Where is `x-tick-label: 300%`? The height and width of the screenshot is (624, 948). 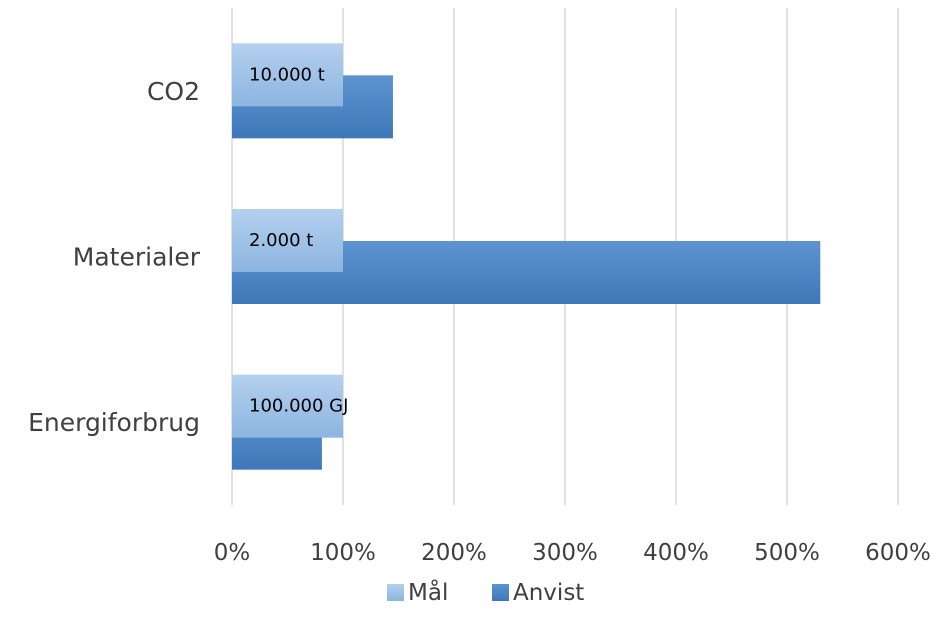 x-tick-label: 300% is located at coordinates (565, 553).